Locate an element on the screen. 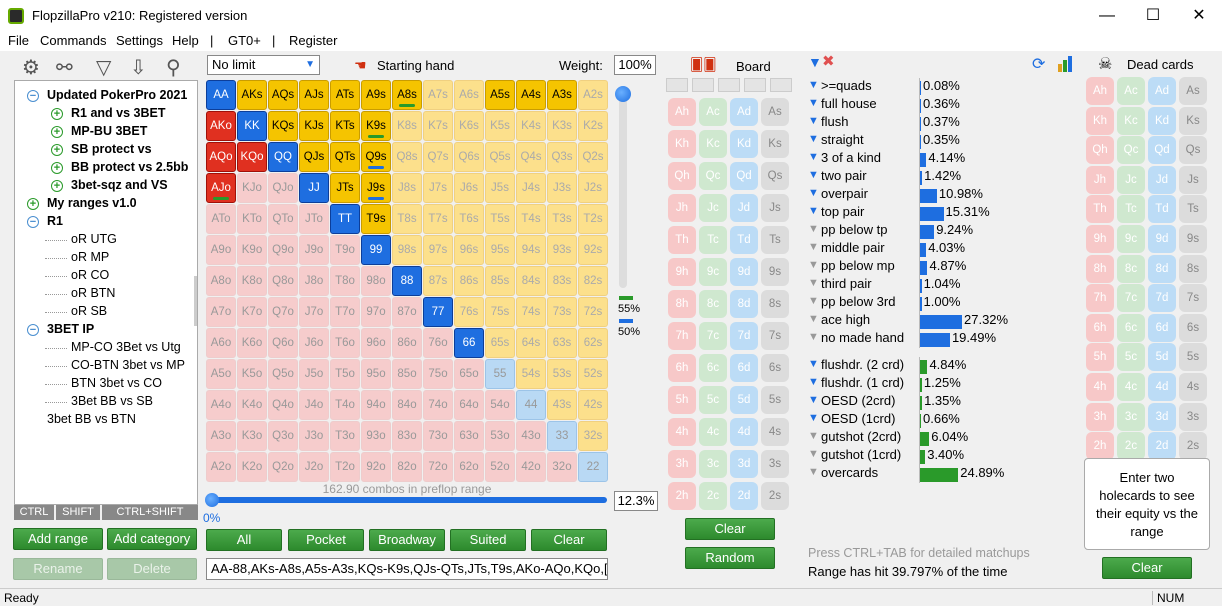 Image resolution: width=1222 pixels, height=606 pixels. hand-cell: K6s is located at coordinates (469, 126).